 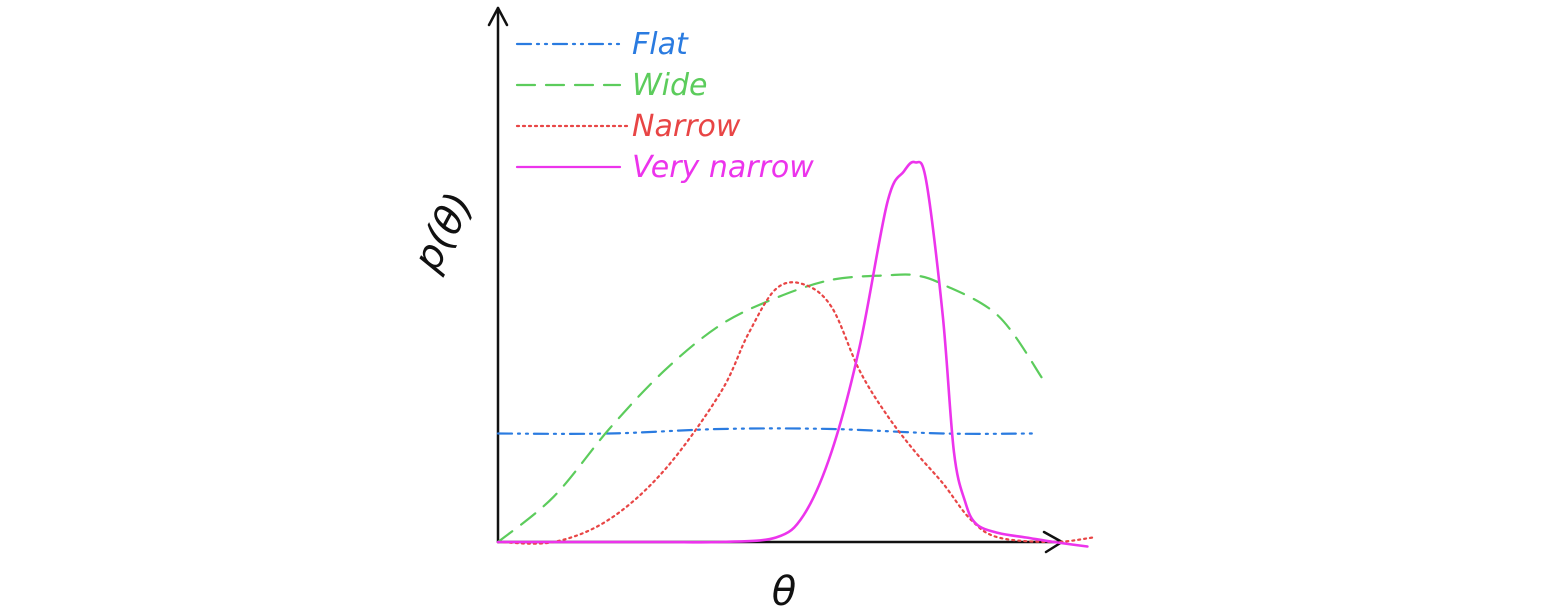 What do you see at coordinates (602, 44) in the screenshot?
I see `legend-item-flat: Flat` at bounding box center [602, 44].